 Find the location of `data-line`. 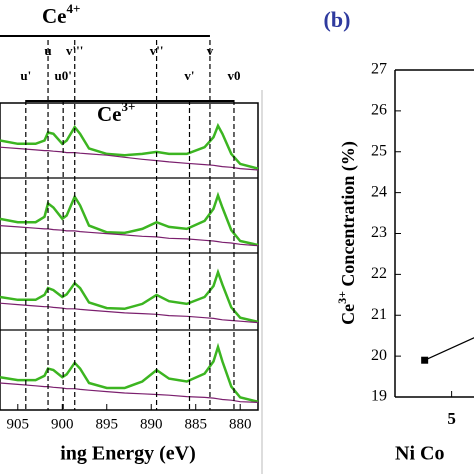

data-line is located at coordinates (449, 349).